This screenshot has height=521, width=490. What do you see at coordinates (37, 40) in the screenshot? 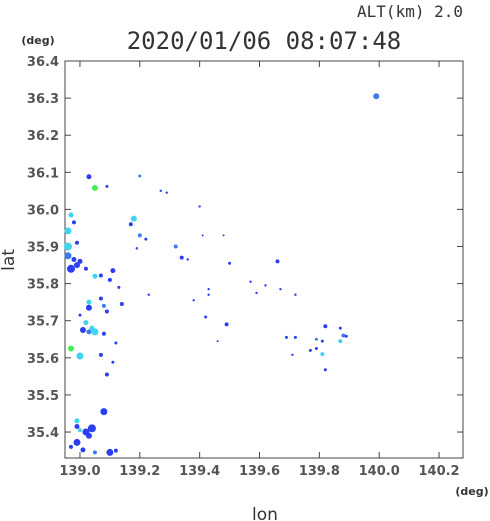
I see `y-unit-label: (deg)` at bounding box center [37, 40].